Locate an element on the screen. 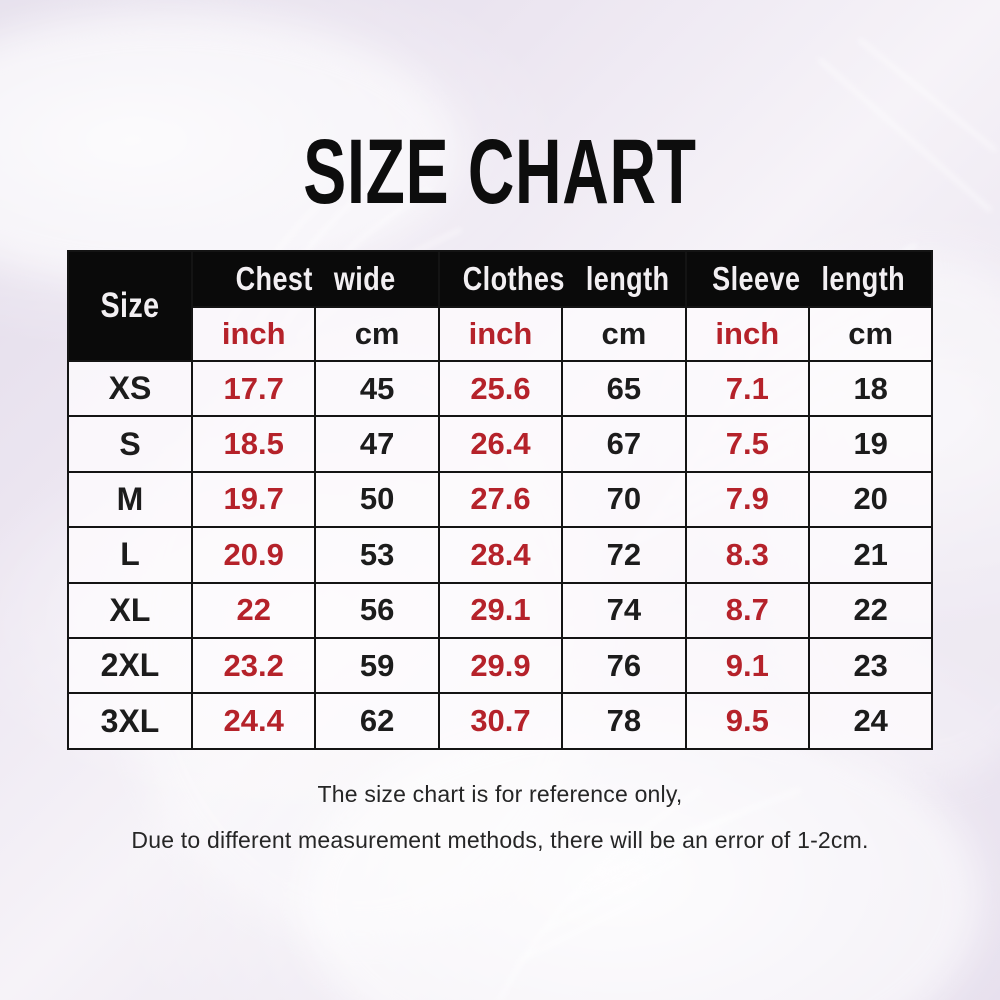 This screenshot has height=1000, width=1000. table-row-m: M 19.7 50 27.6 70 7.9 20 is located at coordinates (500, 499).